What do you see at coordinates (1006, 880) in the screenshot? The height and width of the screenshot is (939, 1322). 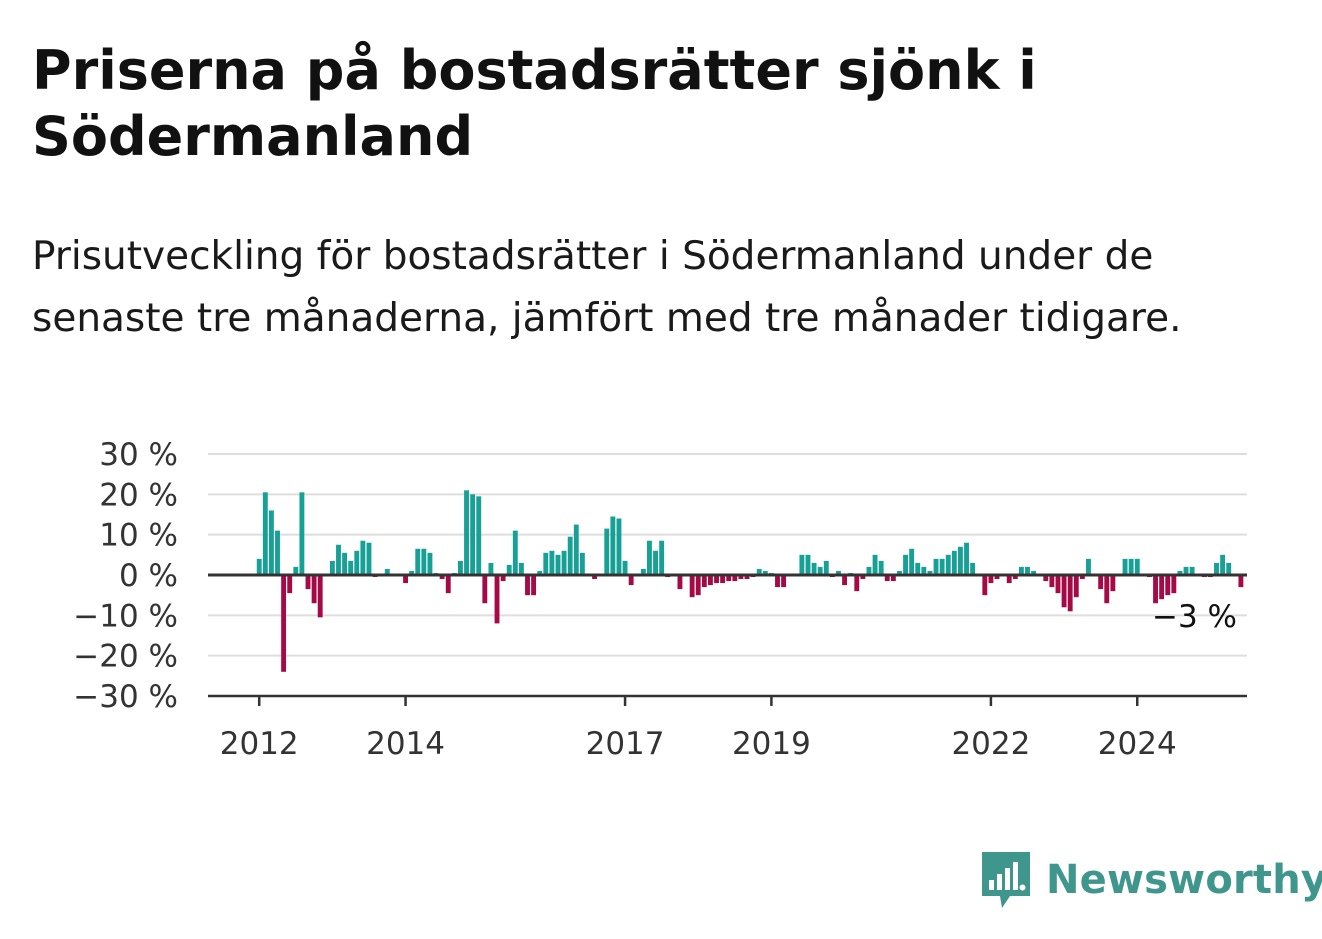 I see `newsworthy-logo-icon` at bounding box center [1006, 880].